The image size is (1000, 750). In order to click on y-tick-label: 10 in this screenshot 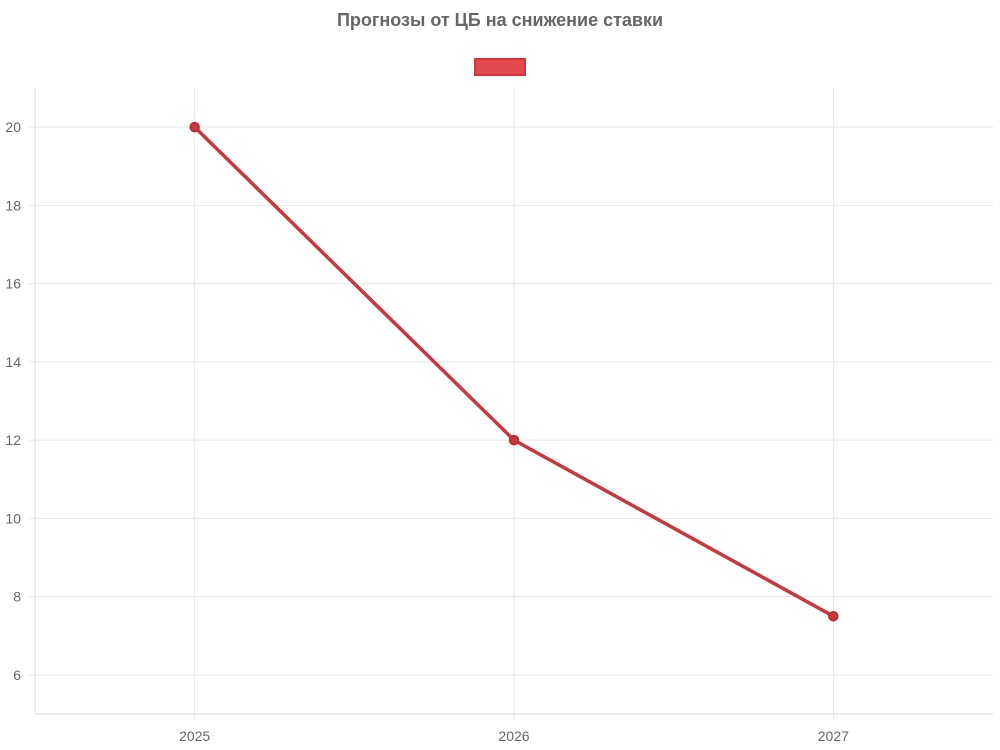, I will do `click(13, 518)`.